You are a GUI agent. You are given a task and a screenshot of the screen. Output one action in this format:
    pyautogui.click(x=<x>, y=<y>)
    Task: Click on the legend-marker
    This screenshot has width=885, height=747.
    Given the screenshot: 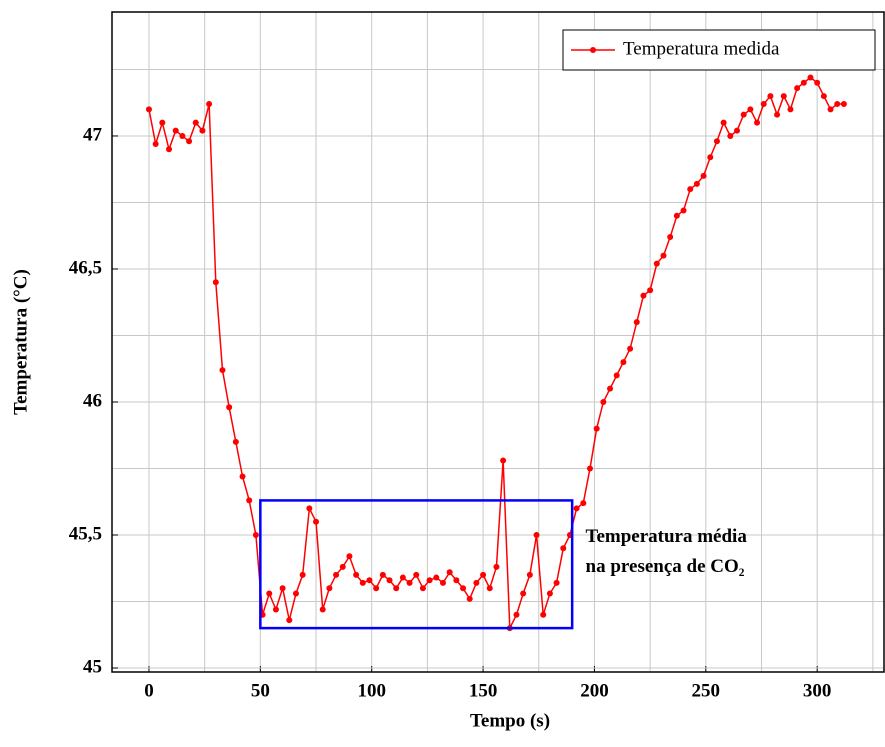 What is the action you would take?
    pyautogui.click(x=593, y=50)
    